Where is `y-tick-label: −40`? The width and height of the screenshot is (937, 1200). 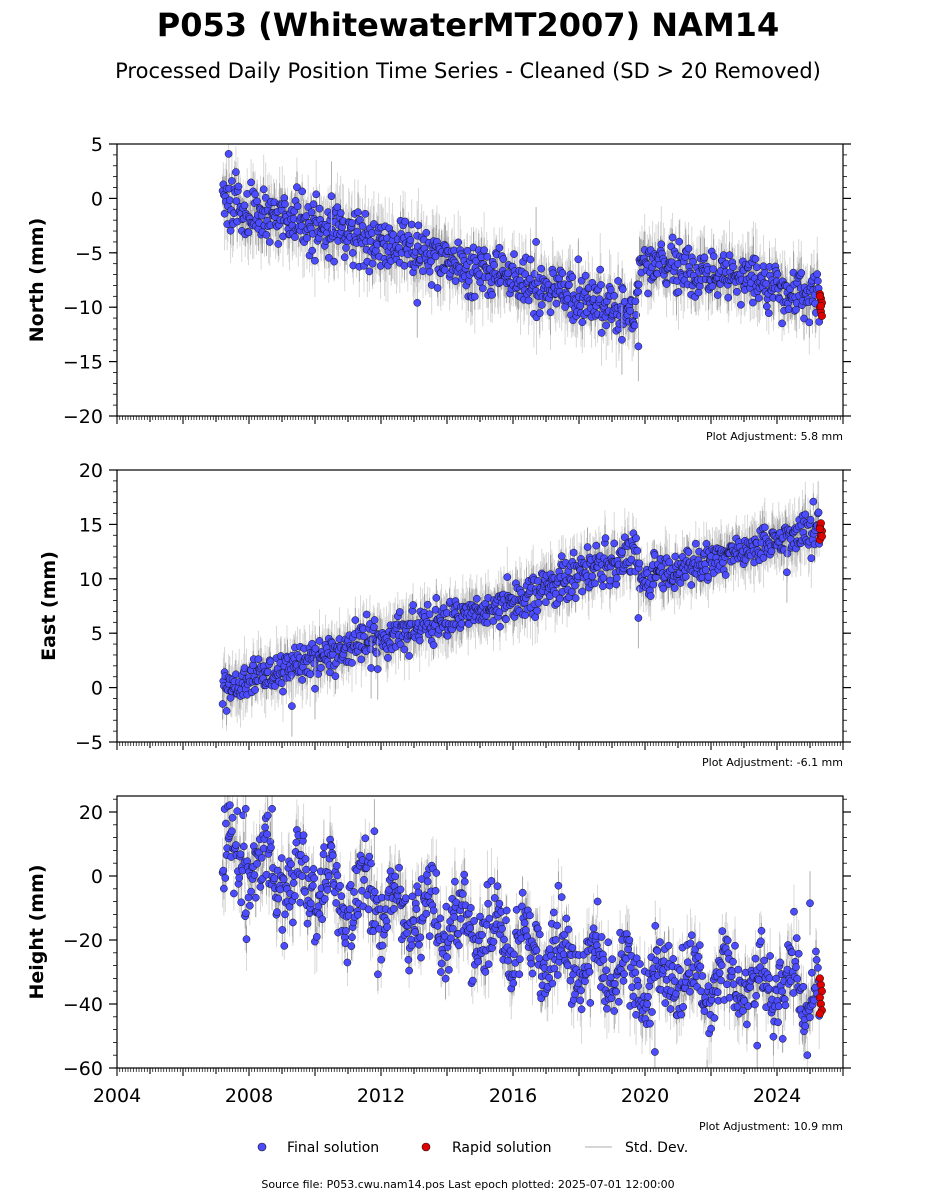
y-tick-label: −40 is located at coordinates (83, 1005).